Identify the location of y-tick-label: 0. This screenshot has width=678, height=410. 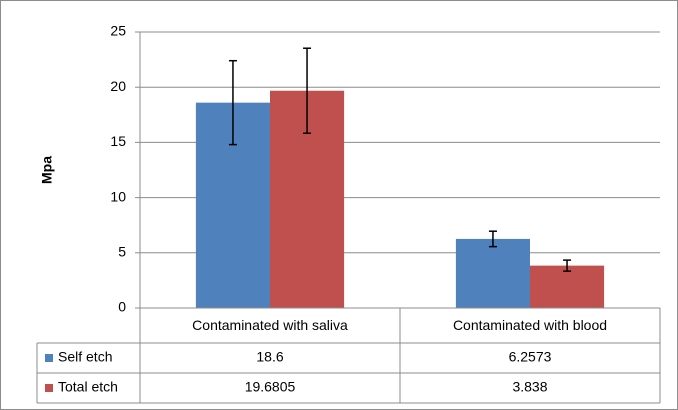
(122, 307).